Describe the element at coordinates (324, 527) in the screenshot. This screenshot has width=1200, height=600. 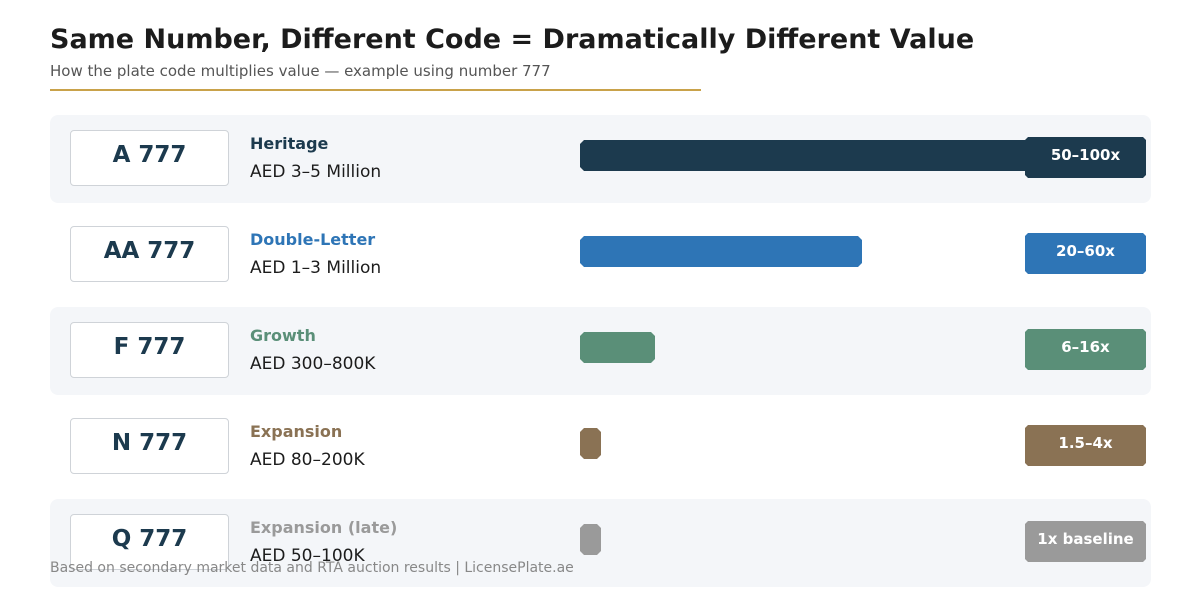
I see `tier-label: Expansion (late)` at that location.